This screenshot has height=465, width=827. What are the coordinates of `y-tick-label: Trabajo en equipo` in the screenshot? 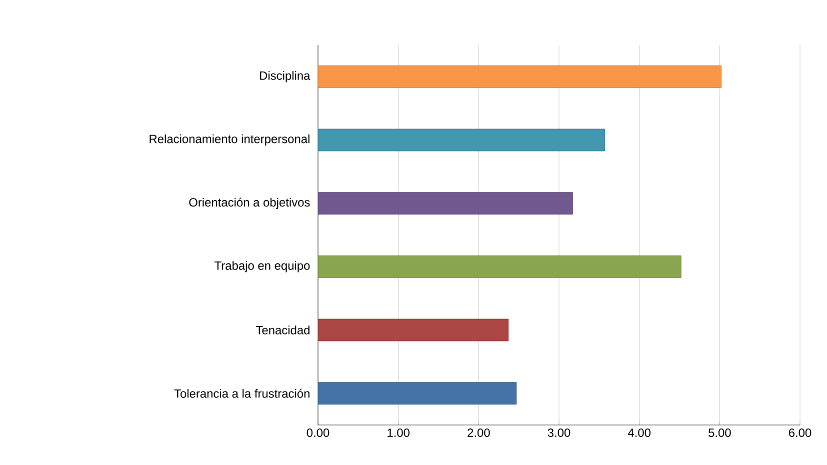 It's located at (262, 266).